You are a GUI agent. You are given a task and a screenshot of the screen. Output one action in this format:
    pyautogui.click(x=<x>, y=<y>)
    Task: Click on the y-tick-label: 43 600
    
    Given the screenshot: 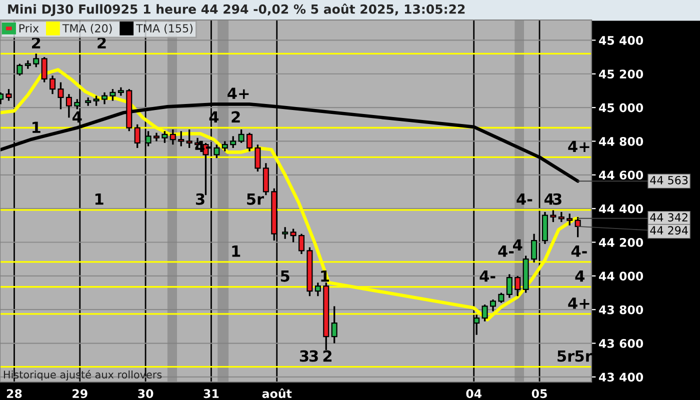 What is the action you would take?
    pyautogui.click(x=621, y=343)
    